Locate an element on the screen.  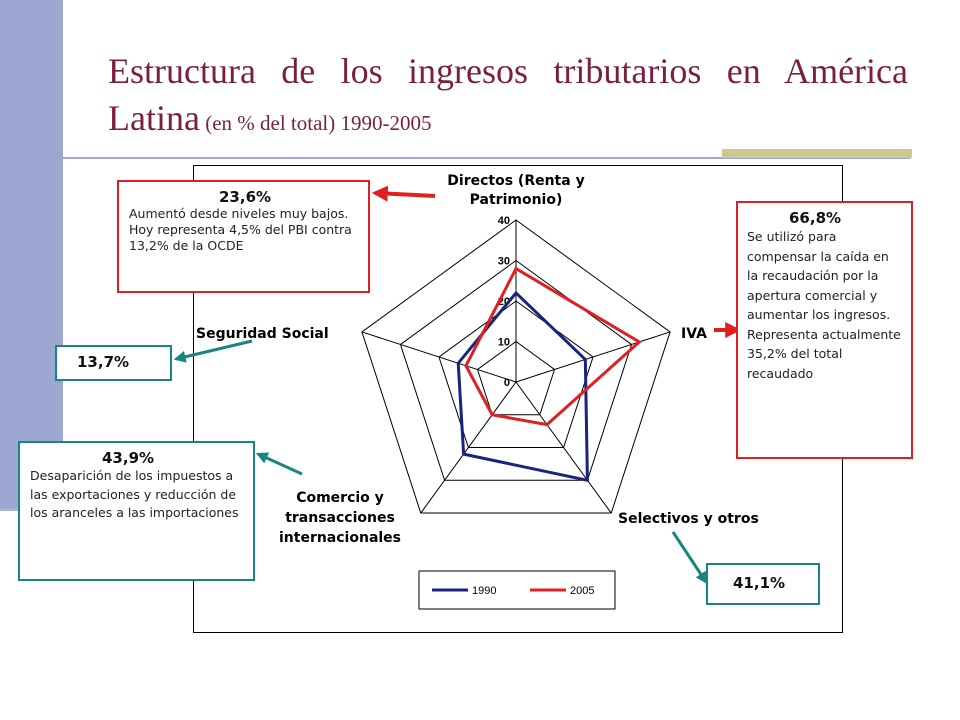
axis-label-comercio-line3: internacionales is located at coordinates (340, 538).